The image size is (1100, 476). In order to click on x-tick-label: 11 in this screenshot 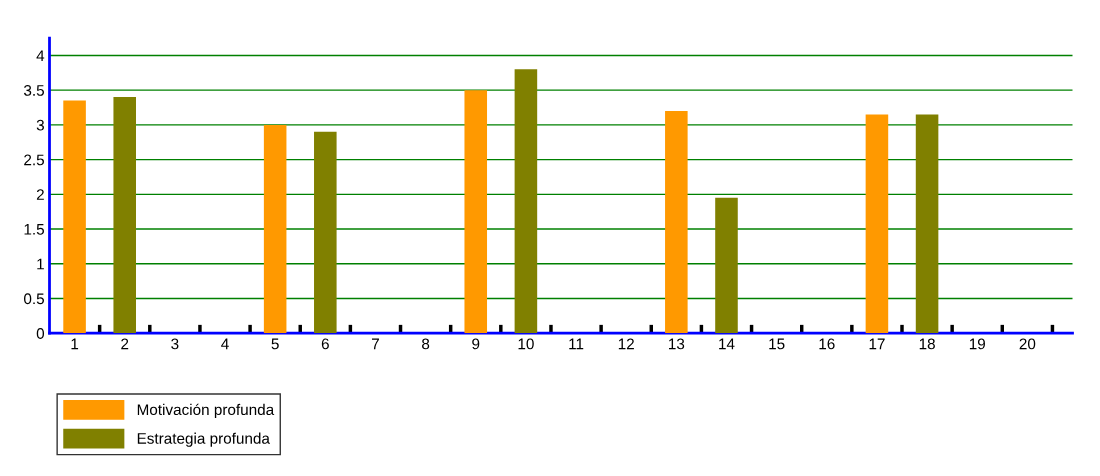, I will do `click(576, 344)`.